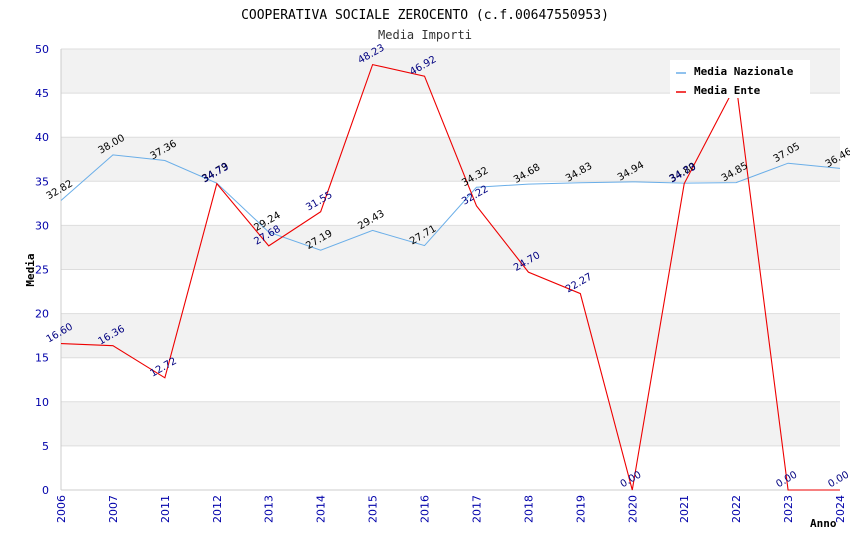  Describe the element at coordinates (476, 509) in the screenshot. I see `x-tick-label: 2017` at that location.